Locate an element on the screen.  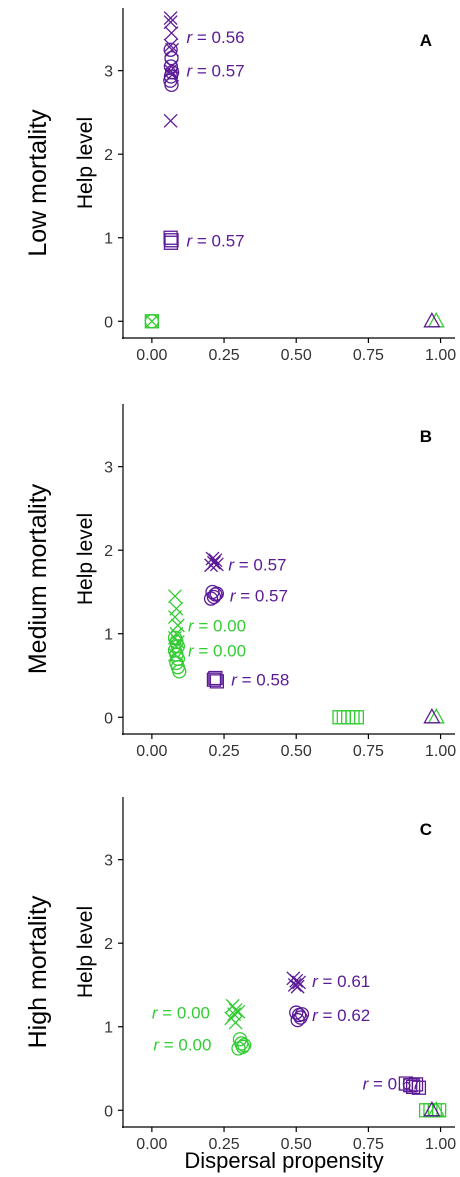
x-axis-title: Dispersal propensity is located at coordinates (283, 1160).